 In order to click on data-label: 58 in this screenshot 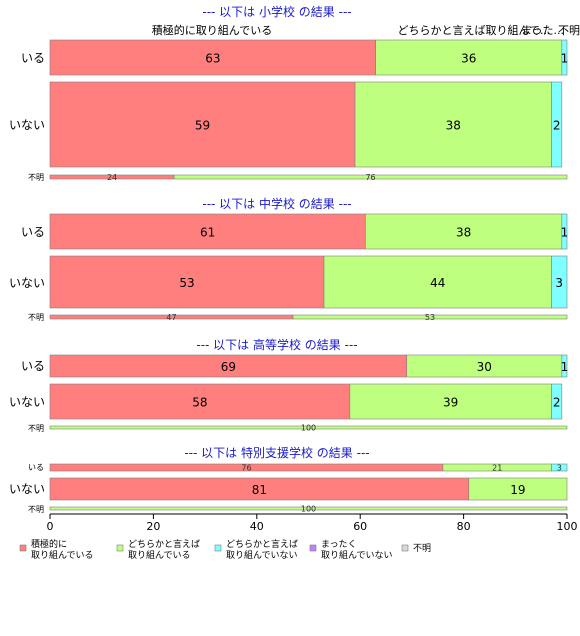, I will do `click(199, 403)`.